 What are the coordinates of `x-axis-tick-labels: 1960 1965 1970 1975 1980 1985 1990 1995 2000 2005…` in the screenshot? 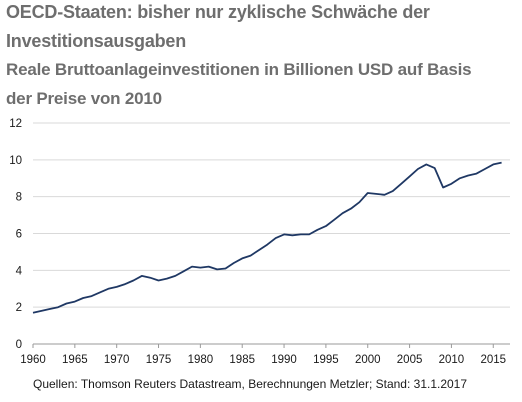 It's located at (263, 360).